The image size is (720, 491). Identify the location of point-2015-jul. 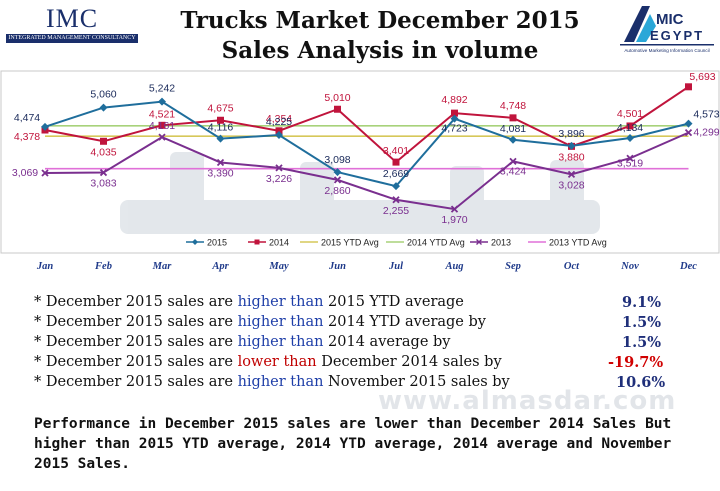
(396, 186).